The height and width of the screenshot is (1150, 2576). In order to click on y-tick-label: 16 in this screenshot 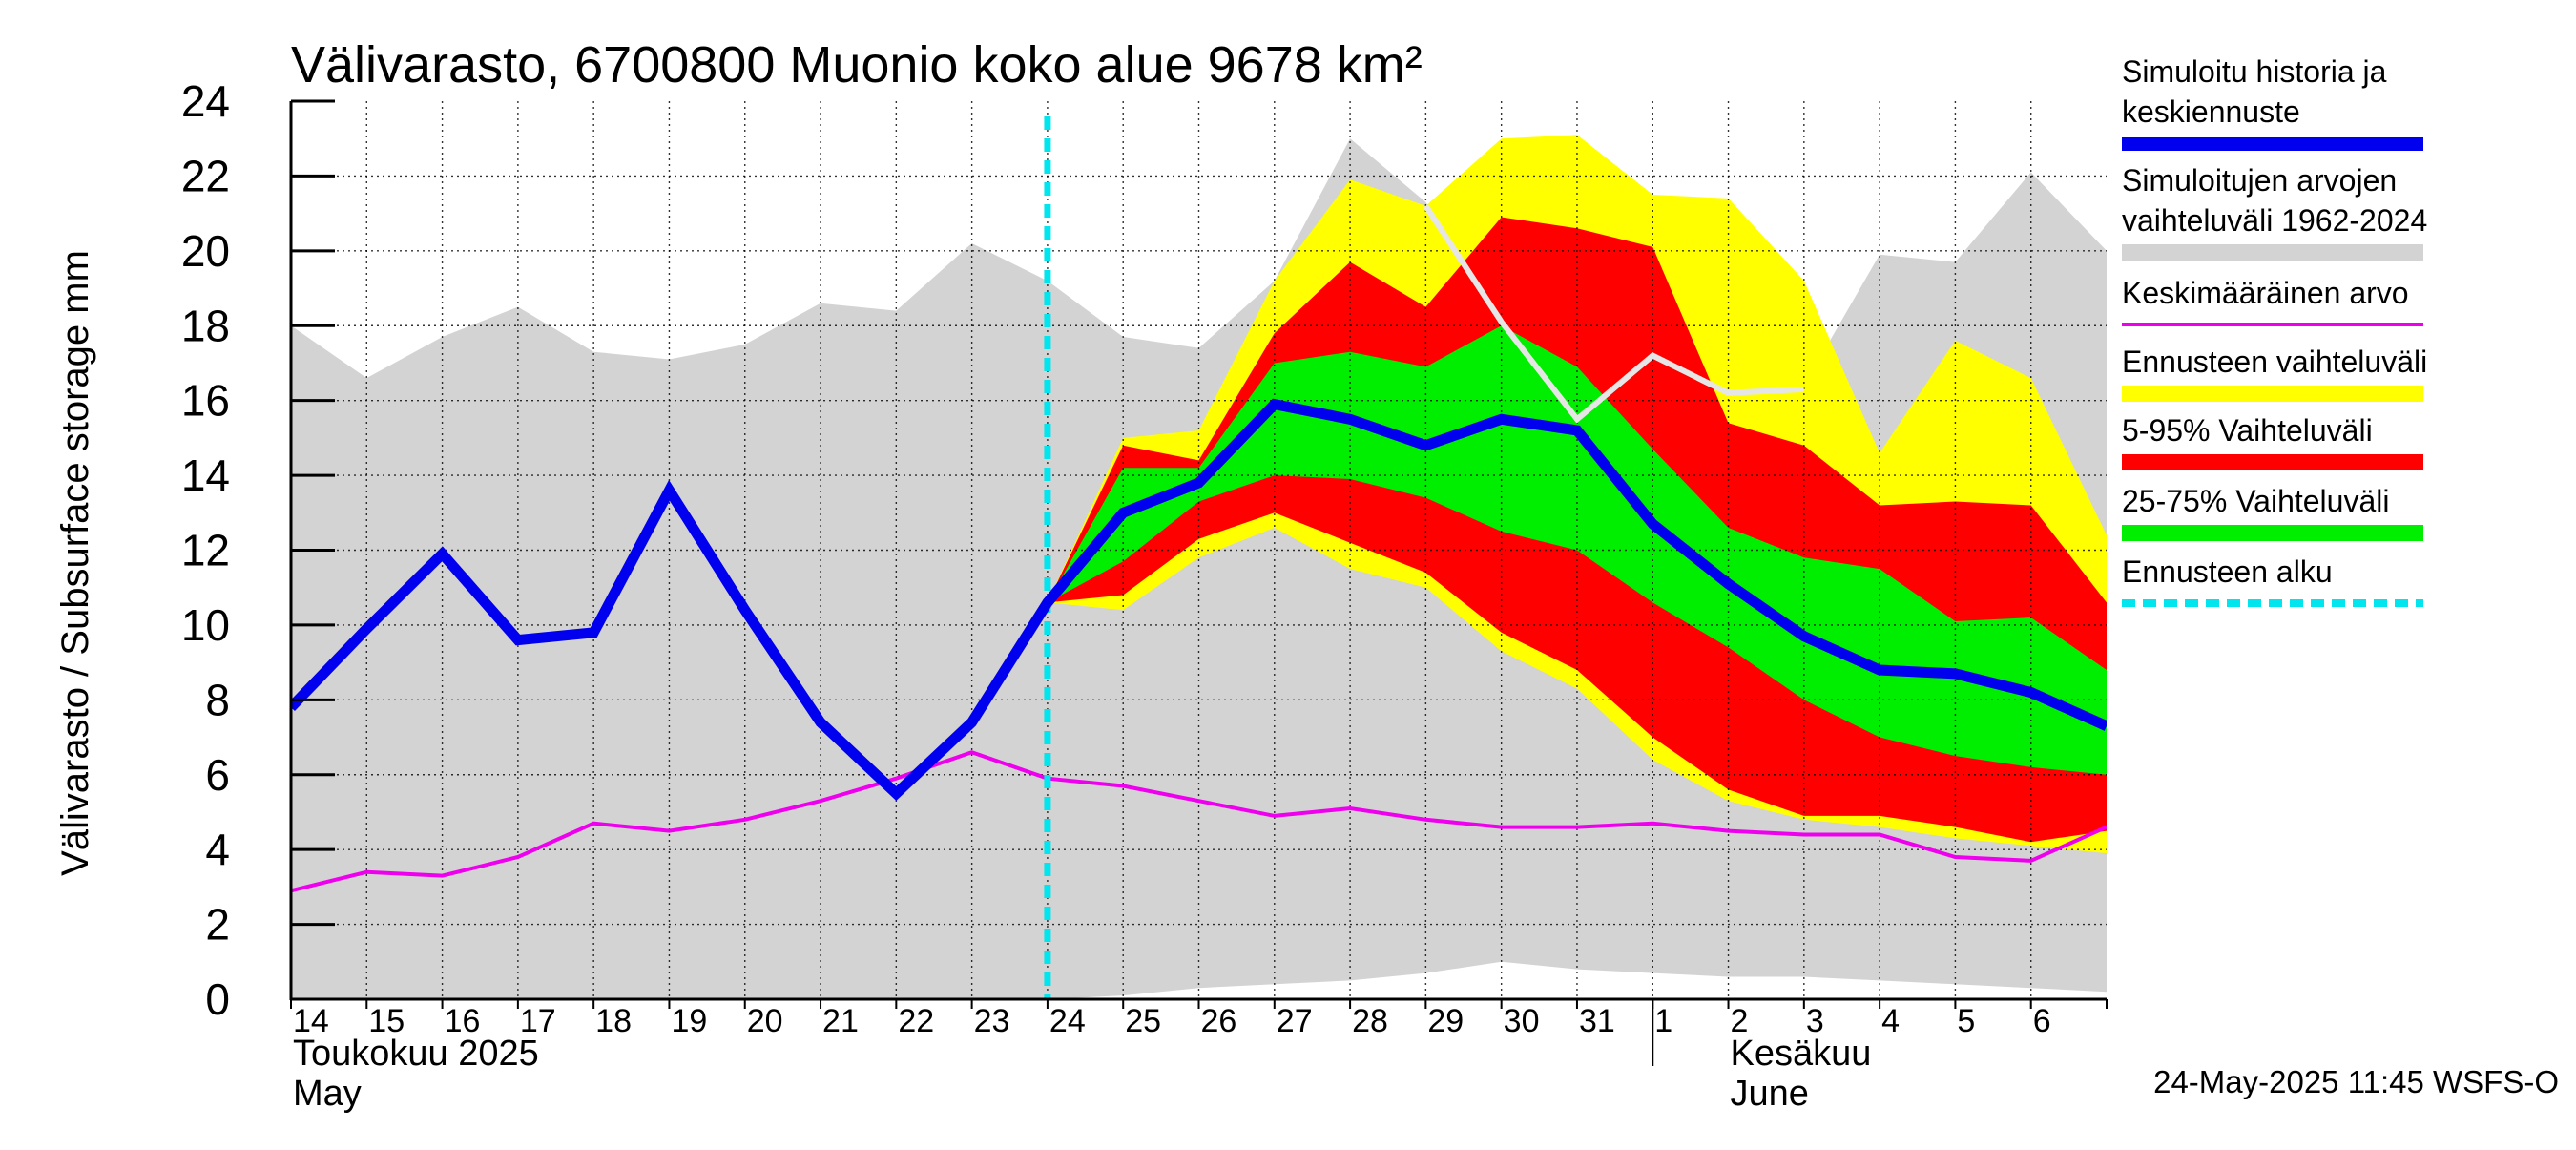, I will do `click(205, 401)`.